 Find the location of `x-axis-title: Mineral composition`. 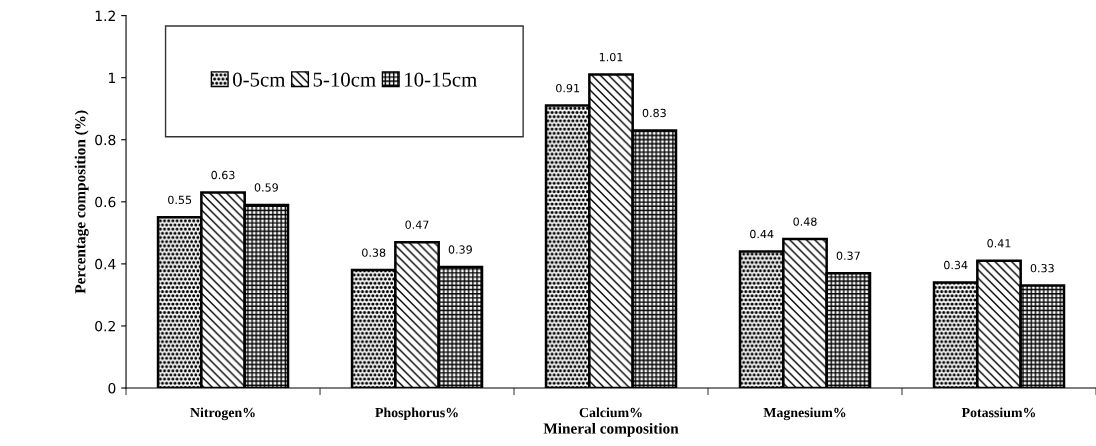

x-axis-title: Mineral composition is located at coordinates (611, 429).